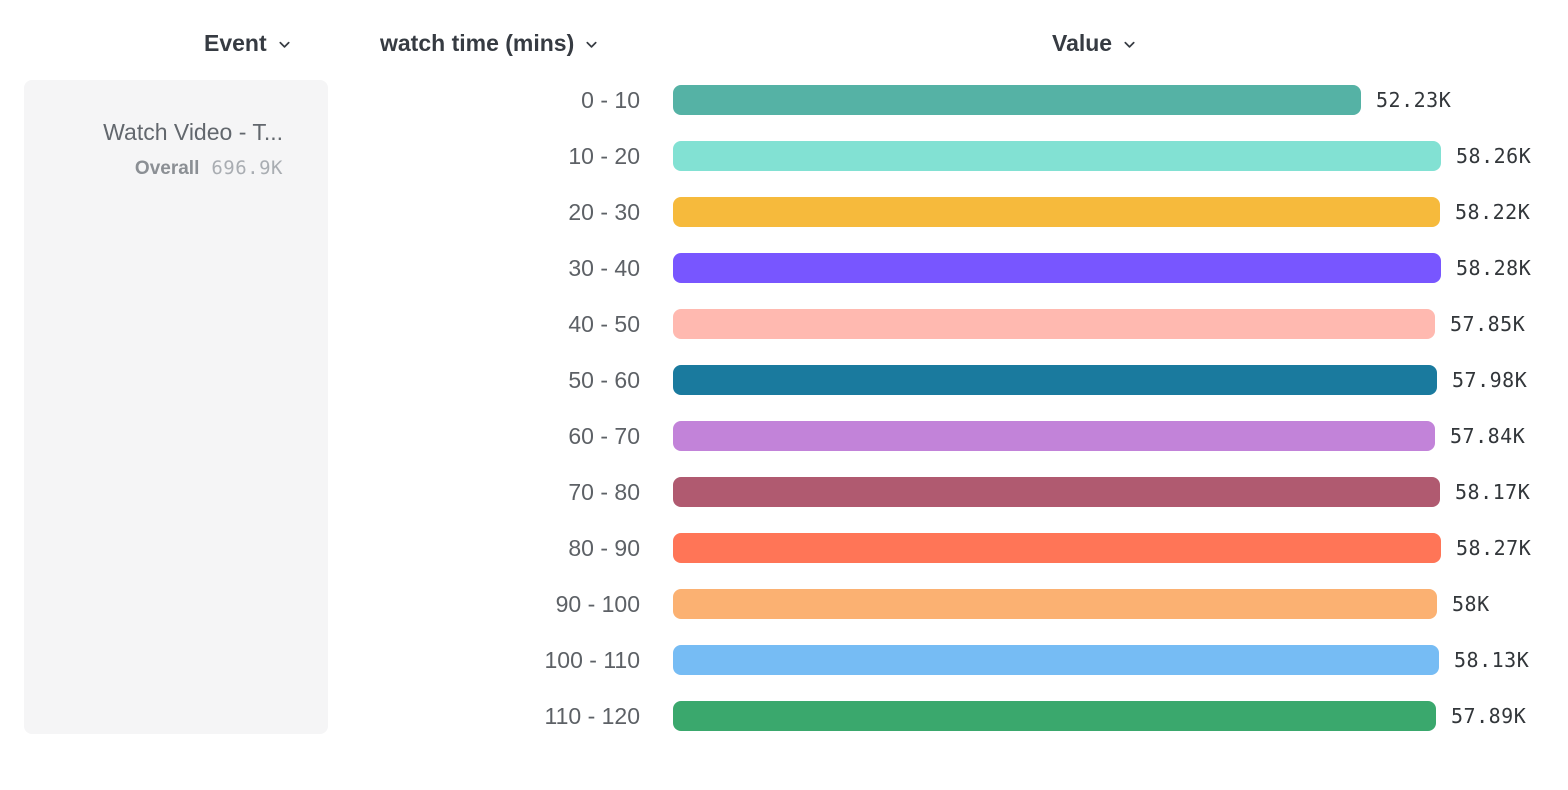 Image resolution: width=1568 pixels, height=790 pixels. Describe the element at coordinates (604, 491) in the screenshot. I see `bucket-label: 70 - 80` at that location.